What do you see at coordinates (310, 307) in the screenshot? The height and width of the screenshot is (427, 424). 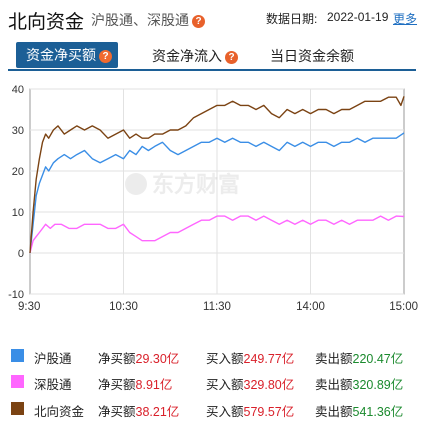 I see `x-tick-label: 14:00` at bounding box center [310, 307].